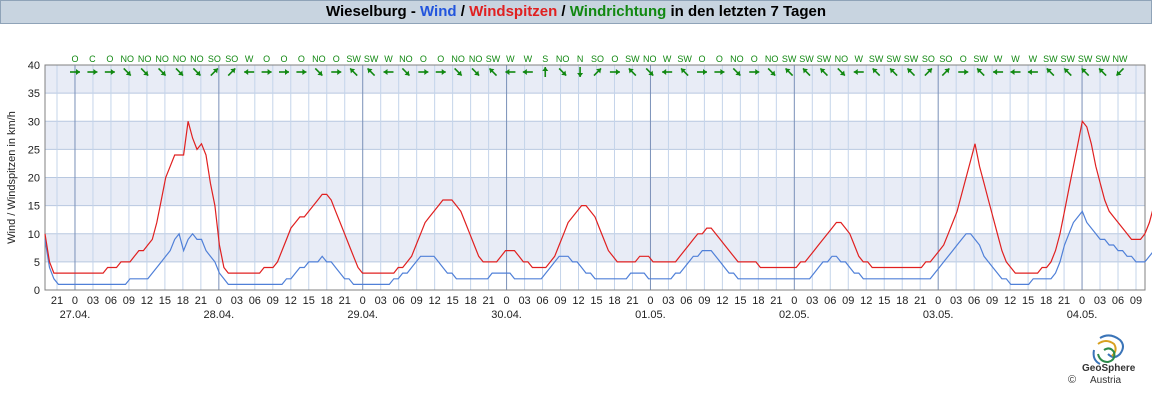 The width and height of the screenshot is (1152, 400). I want to click on y-tick-label: 10, so click(34, 235).